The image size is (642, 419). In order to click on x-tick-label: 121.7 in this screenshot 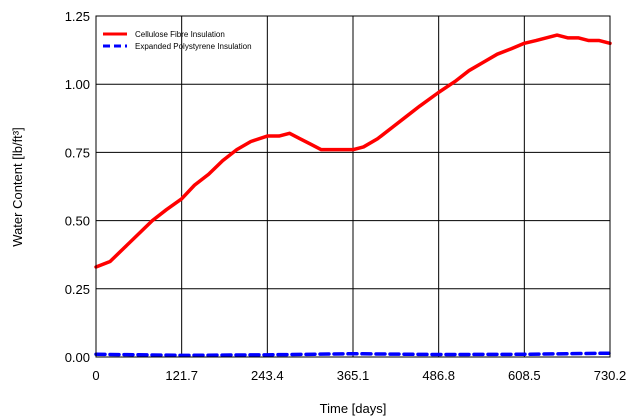, I will do `click(181, 375)`.